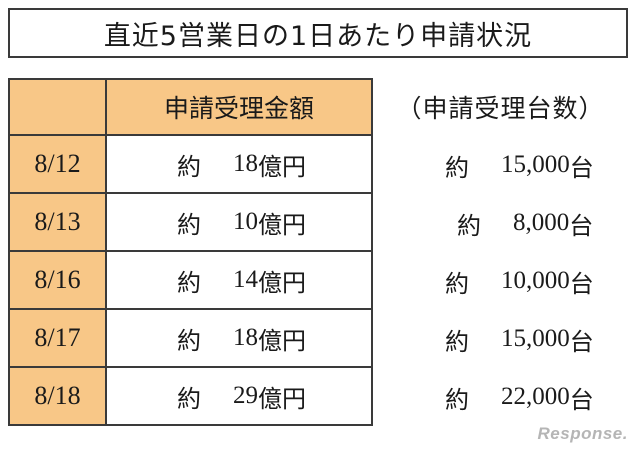 The width and height of the screenshot is (640, 450). I want to click on row-date: 8/16, so click(56, 281).